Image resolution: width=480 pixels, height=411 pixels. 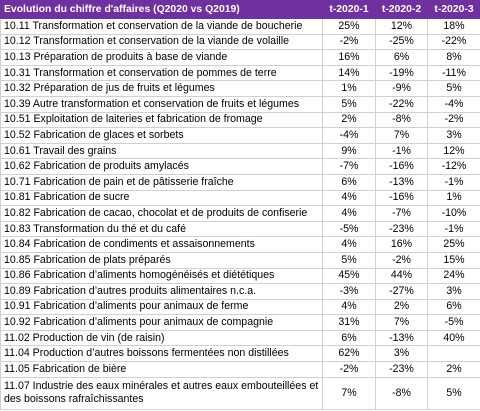 What do you see at coordinates (349, 88) in the screenshot?
I see `value-cell: 1%` at bounding box center [349, 88].